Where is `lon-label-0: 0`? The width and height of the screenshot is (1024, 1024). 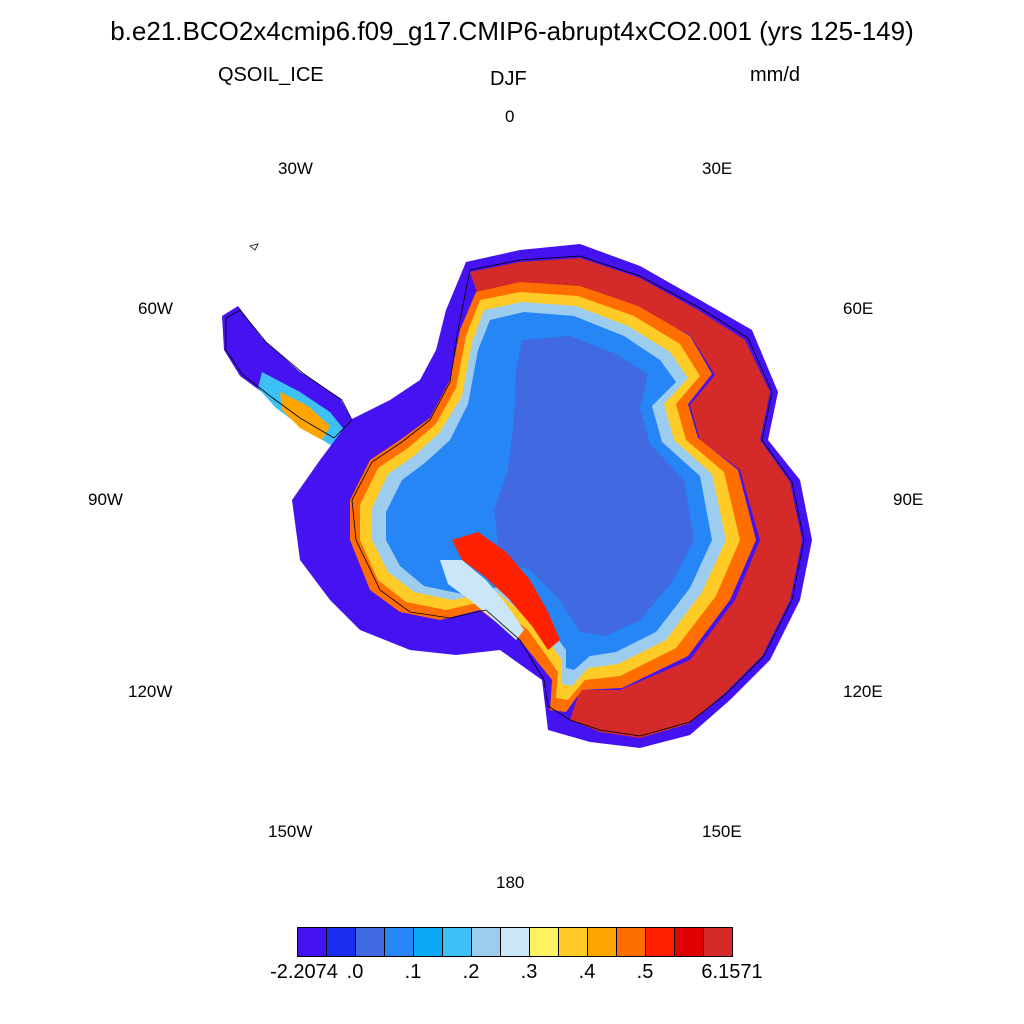 lon-label-0: 0 is located at coordinates (510, 116).